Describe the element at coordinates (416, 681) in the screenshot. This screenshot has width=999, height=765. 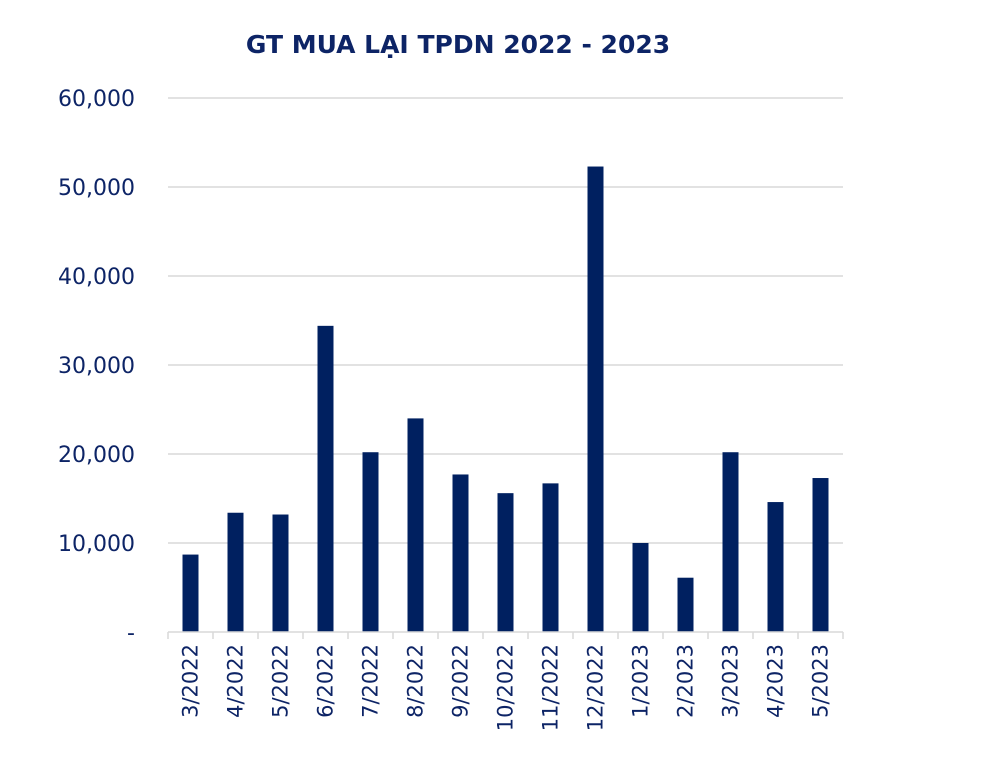
I see `x-tick-label: 8/2022` at that location.